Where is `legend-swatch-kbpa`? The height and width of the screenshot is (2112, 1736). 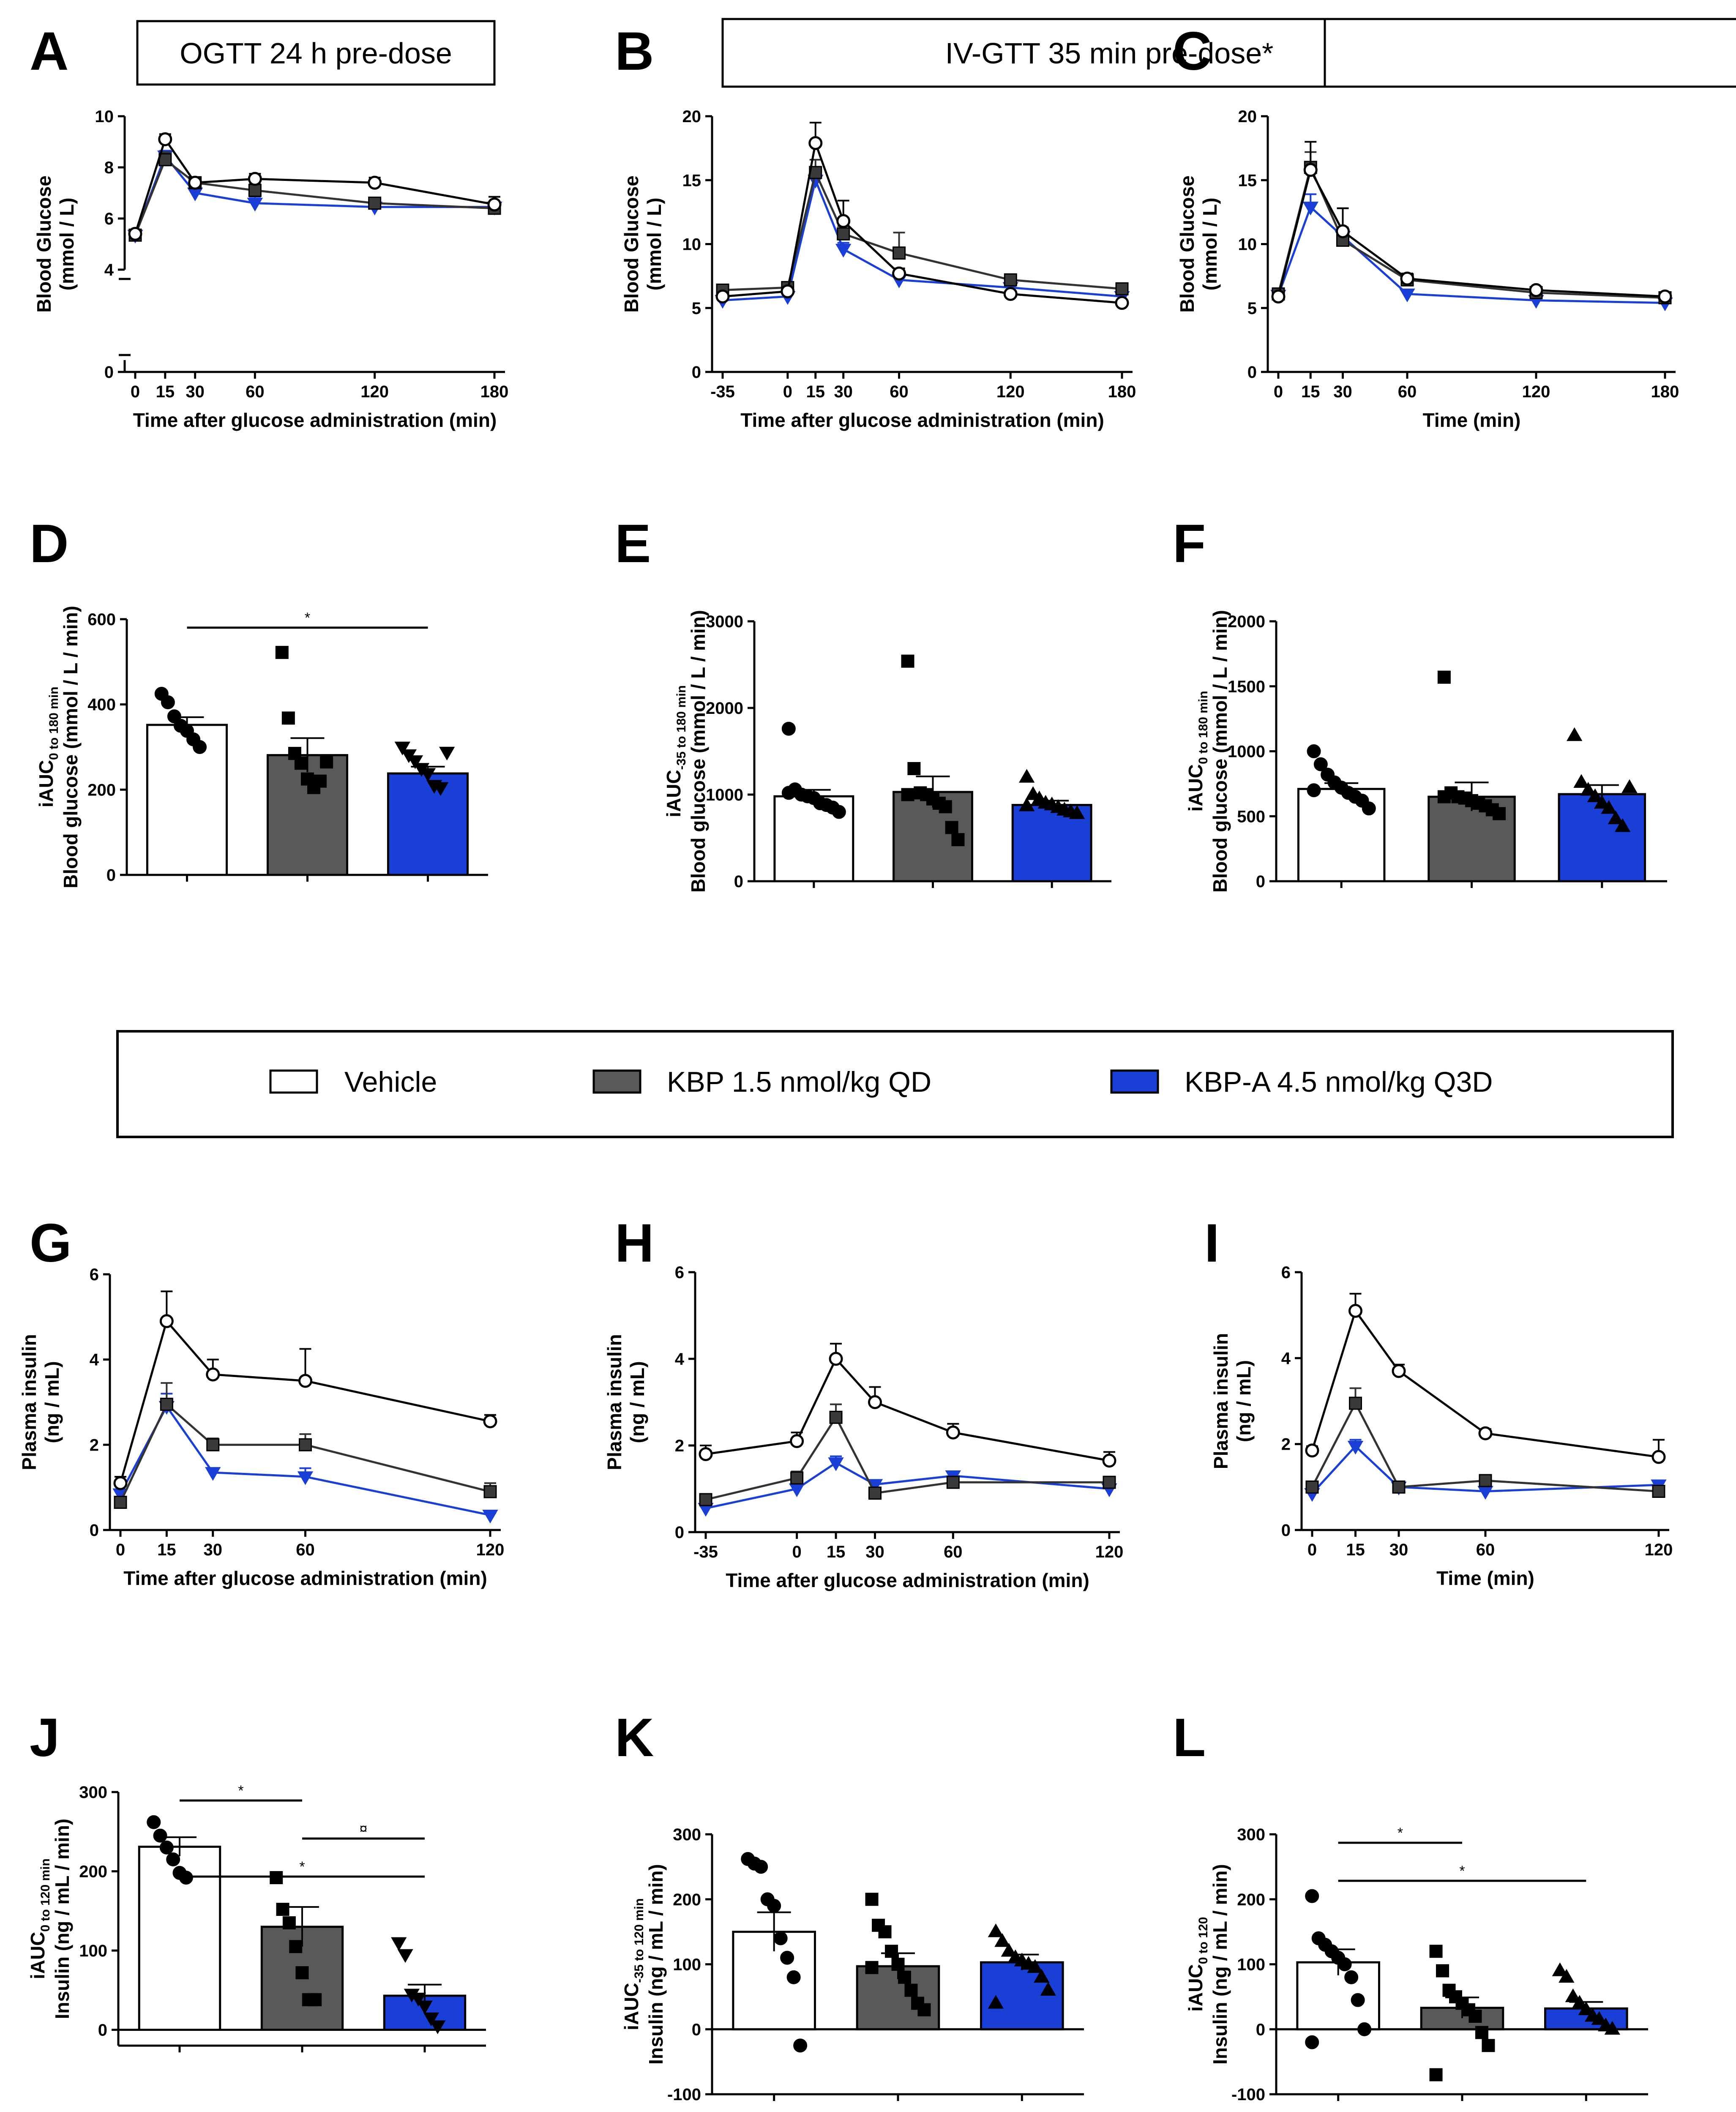
legend-swatch-kbpa is located at coordinates (1134, 1082).